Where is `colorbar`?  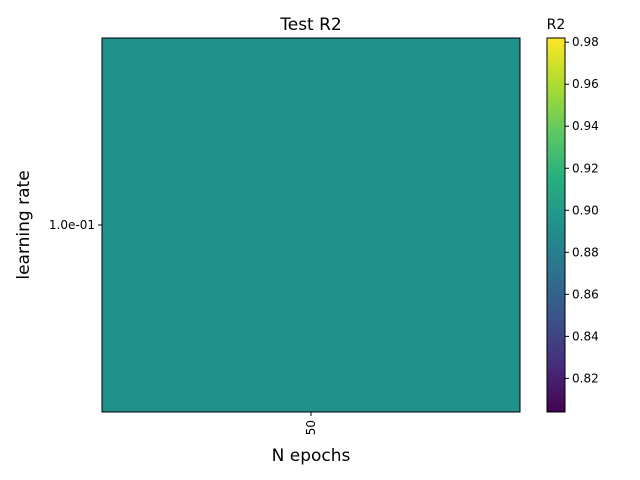
colorbar is located at coordinates (556, 225).